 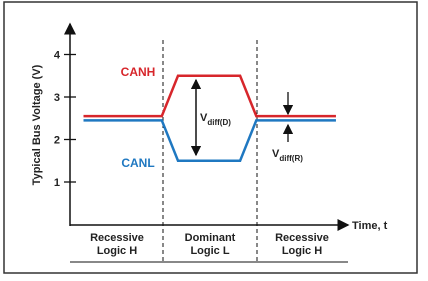 I want to click on y-tick-label: 4, so click(x=57, y=56).